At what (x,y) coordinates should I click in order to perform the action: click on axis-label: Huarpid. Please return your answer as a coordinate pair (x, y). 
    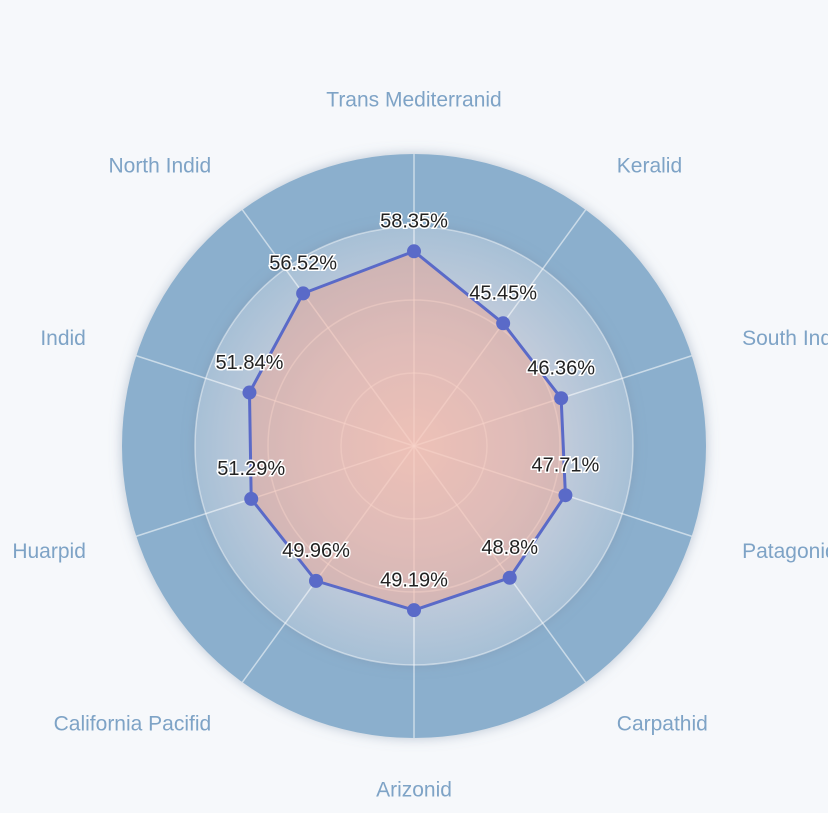
    Looking at the image, I should click on (49, 551).